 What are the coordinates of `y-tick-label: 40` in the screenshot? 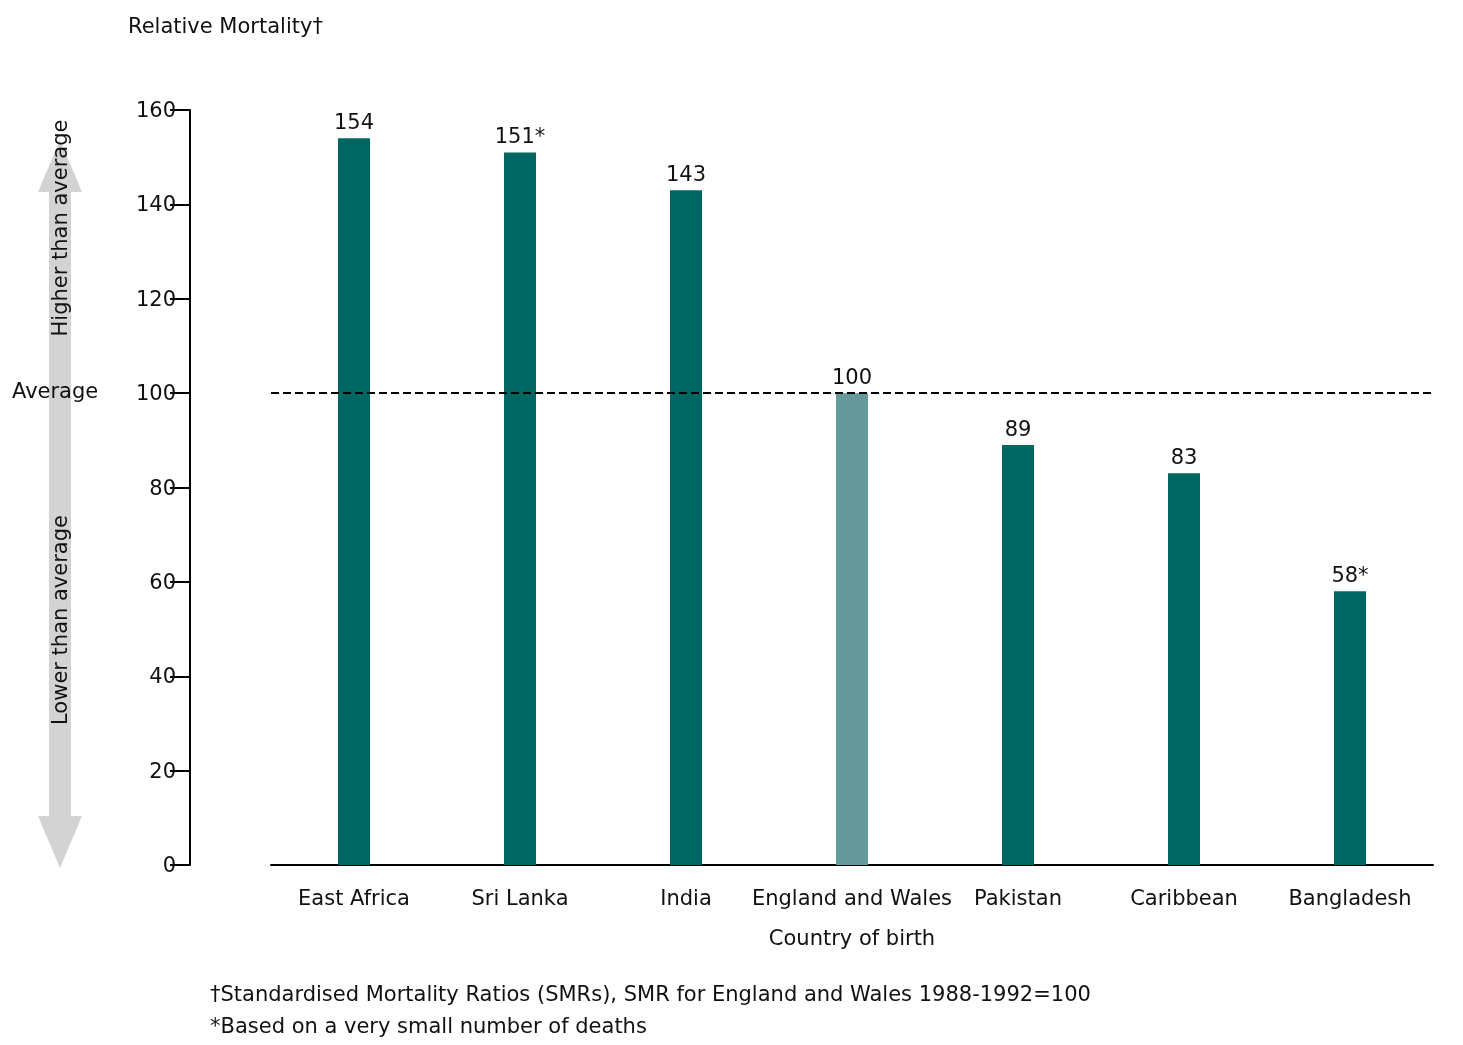 It's located at (162, 676).